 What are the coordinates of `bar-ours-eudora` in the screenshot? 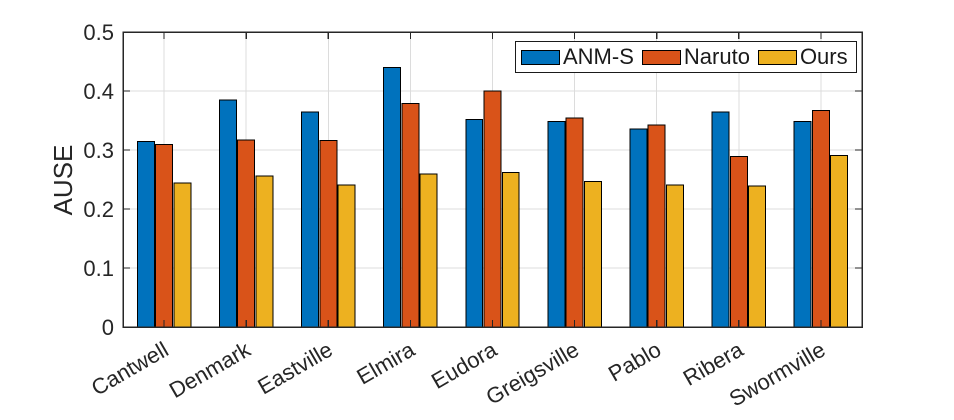 It's located at (510, 249).